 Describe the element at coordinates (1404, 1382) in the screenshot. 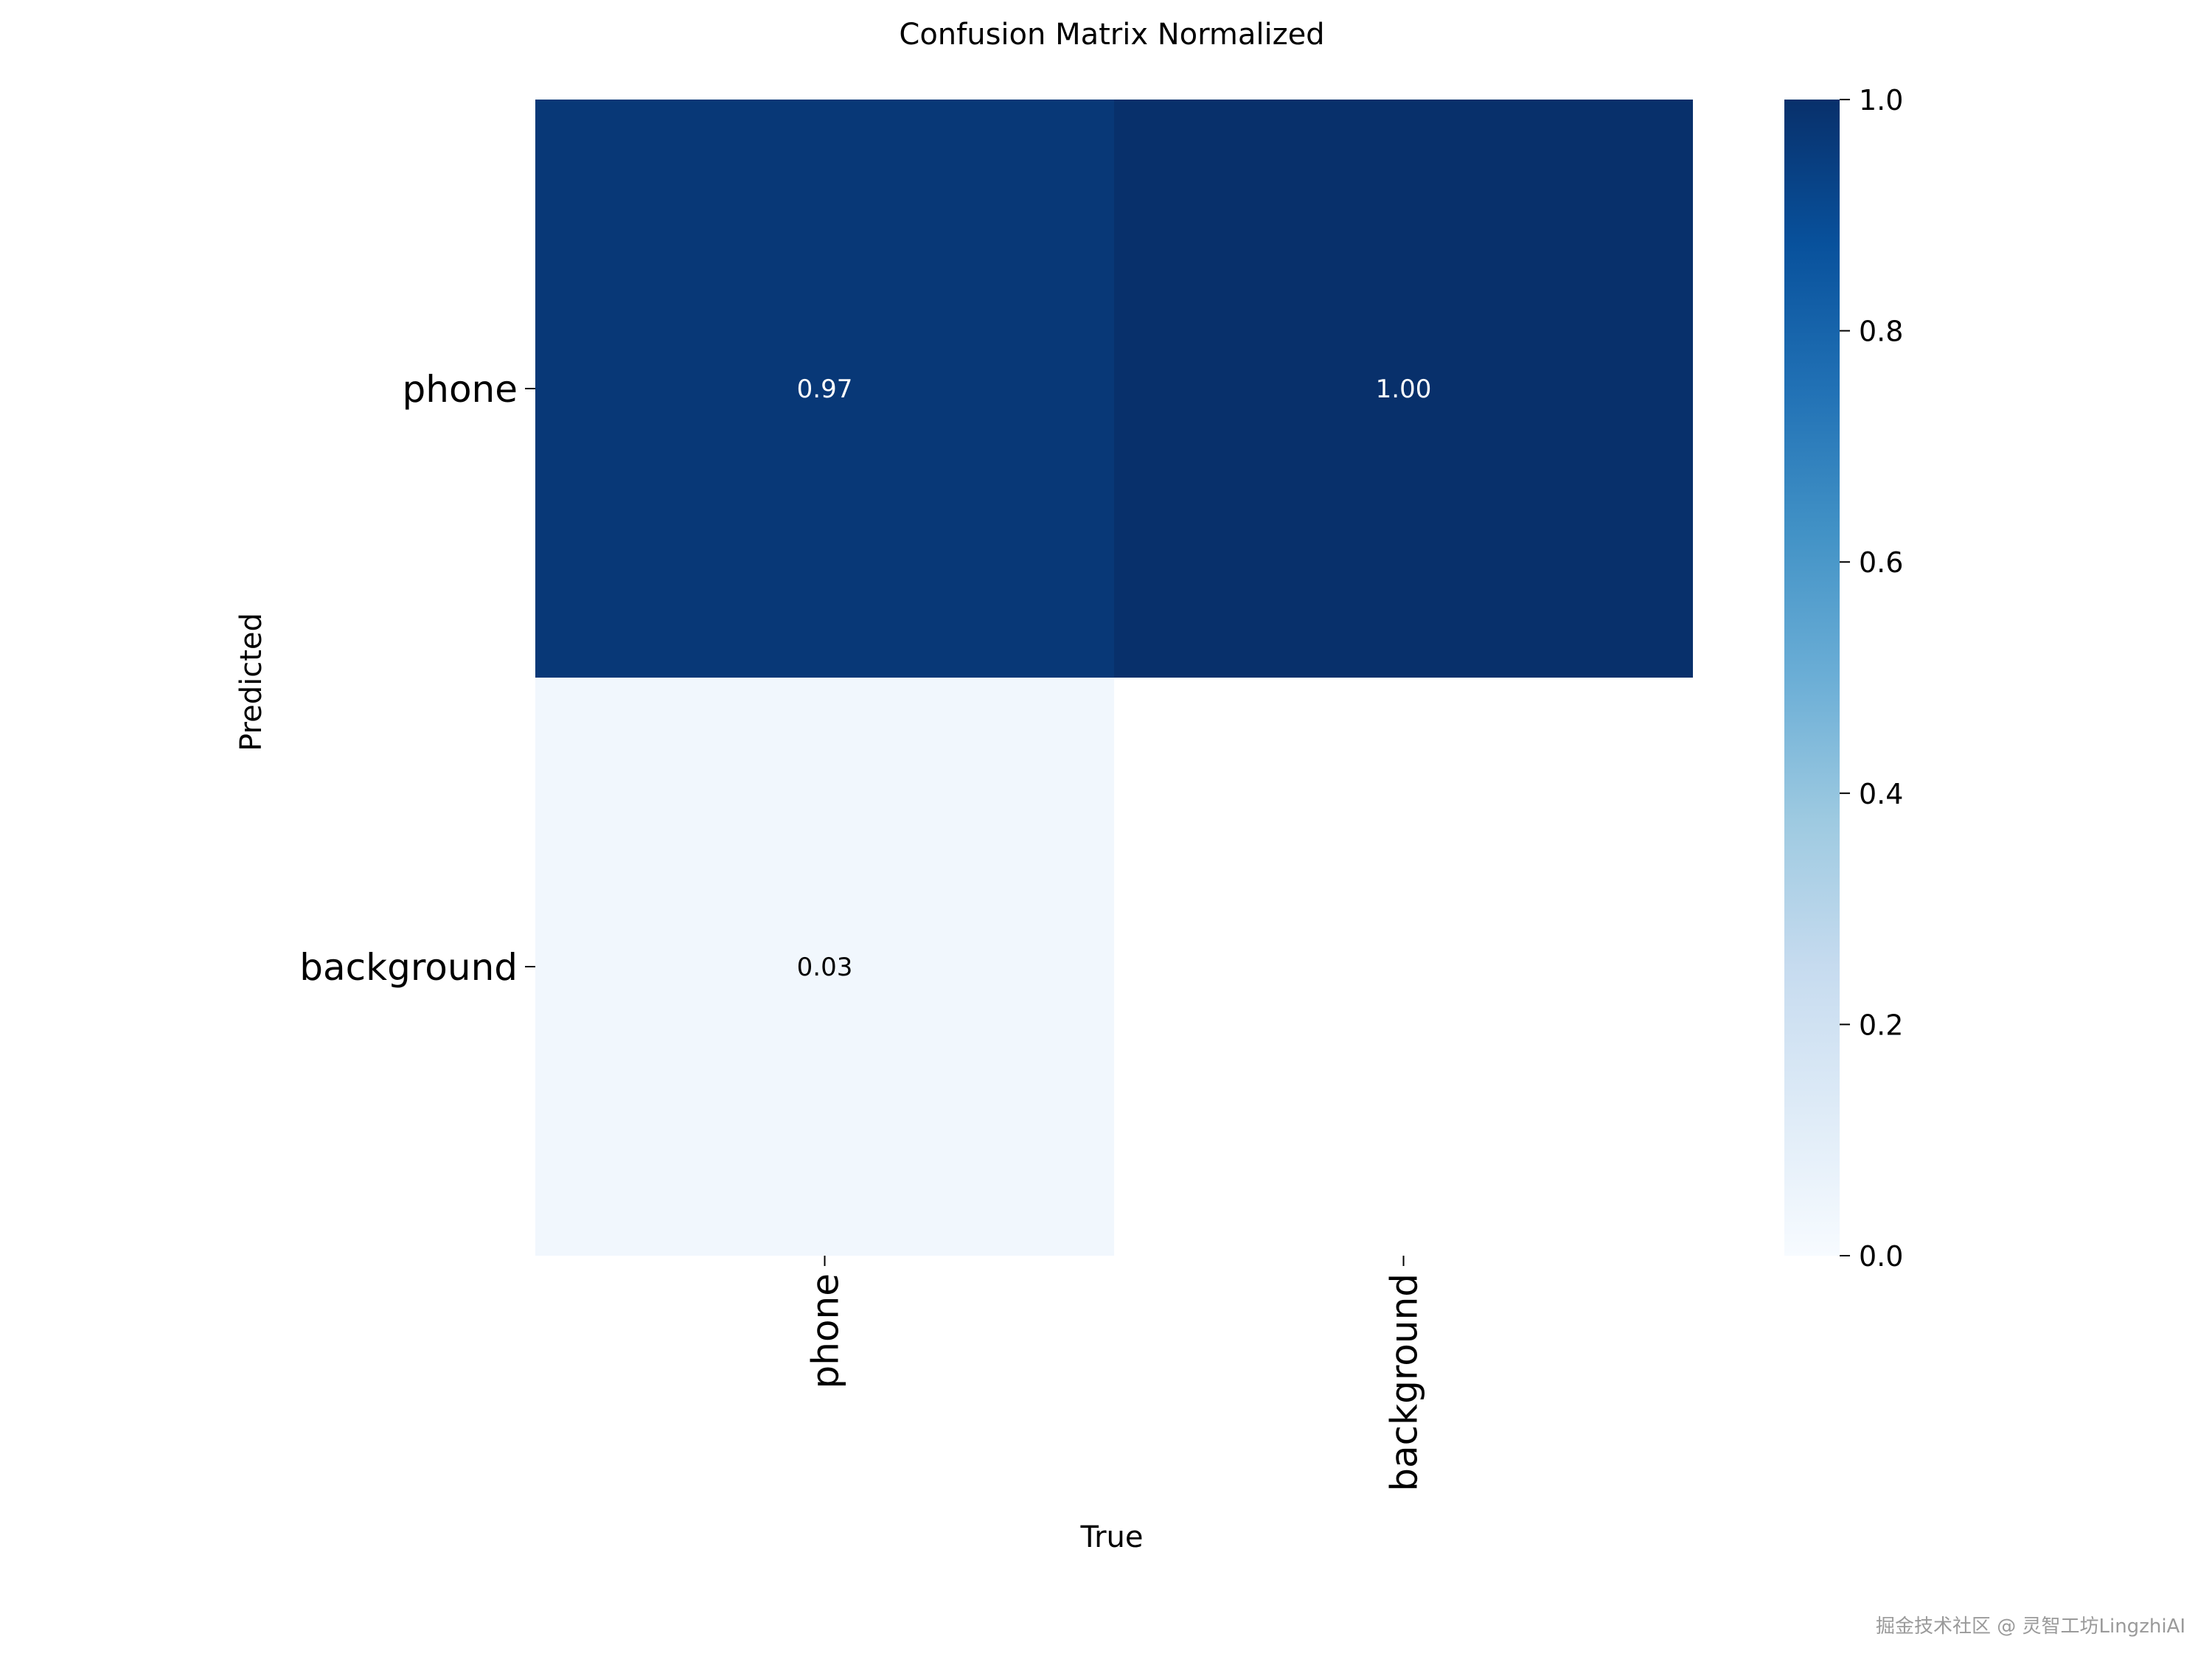

I see `x-tick-label: background` at that location.